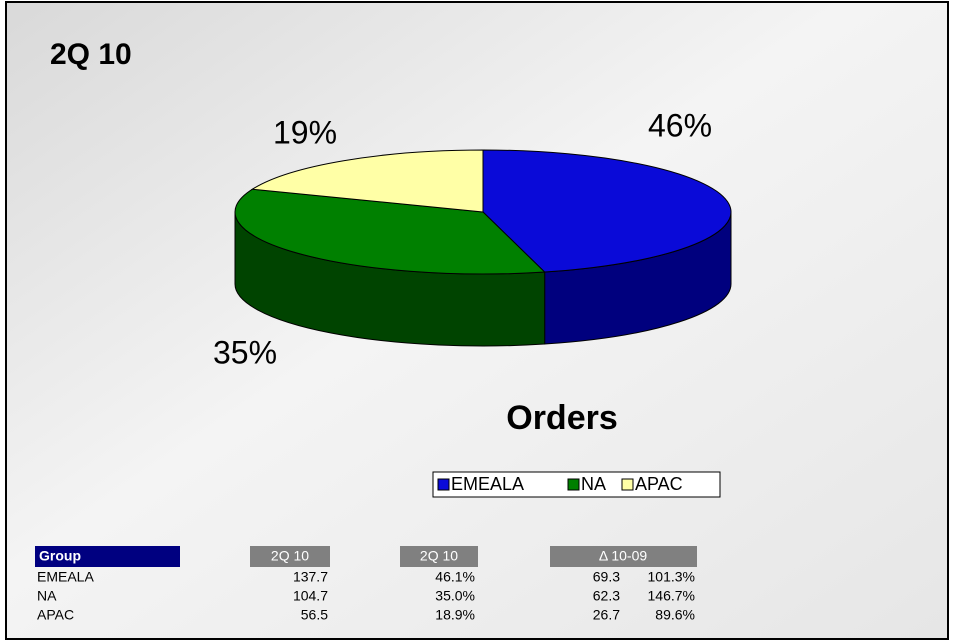  I want to click on table-cell: 18.9%, so click(455, 615).